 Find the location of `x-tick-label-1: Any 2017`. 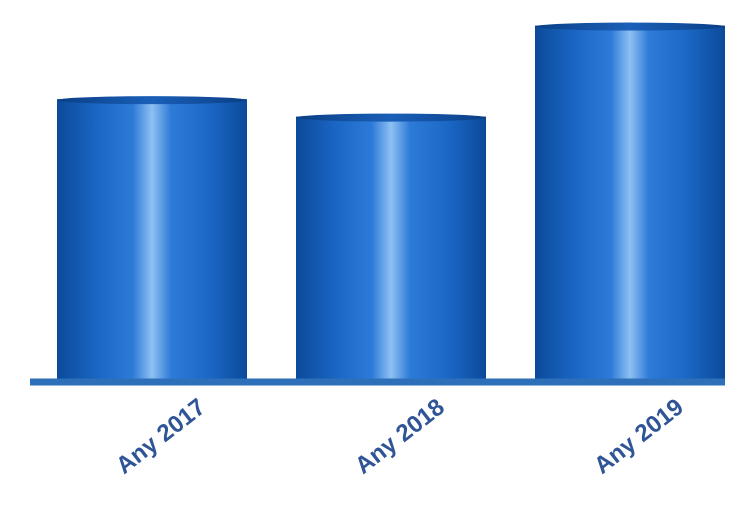

x-tick-label-1: Any 2017 is located at coordinates (161, 436).